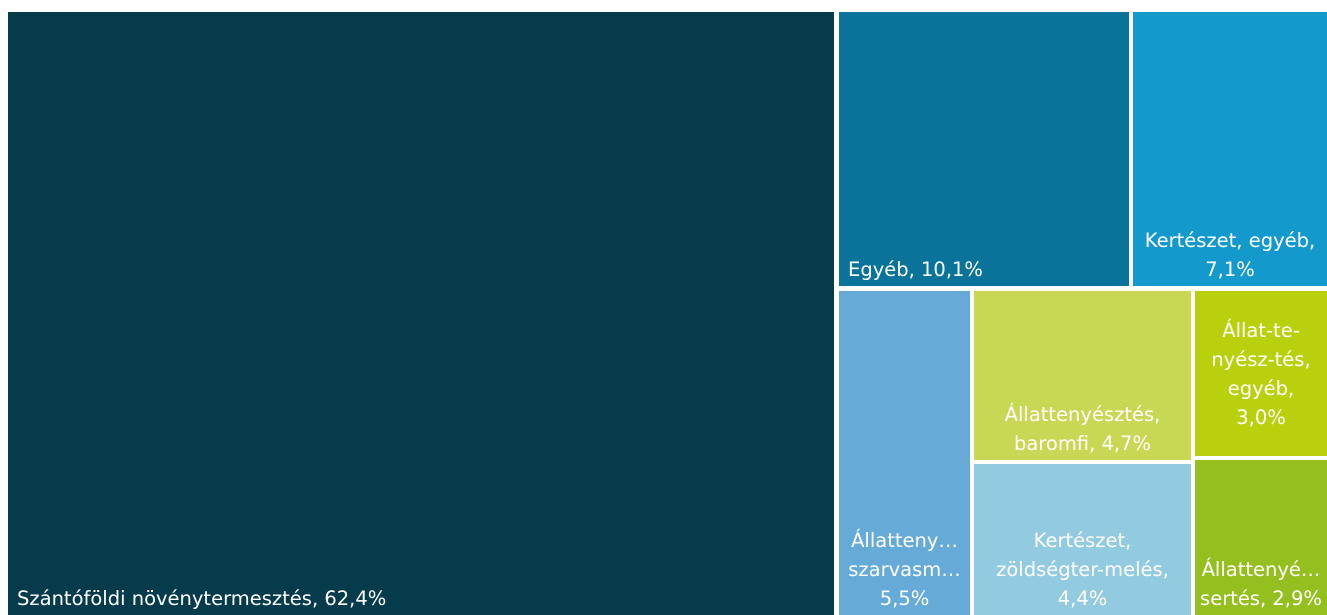 The width and height of the screenshot is (1327, 615). I want to click on treemap-tile-sertes: Állattenyé… sertés, 2,9%, so click(1261, 537).